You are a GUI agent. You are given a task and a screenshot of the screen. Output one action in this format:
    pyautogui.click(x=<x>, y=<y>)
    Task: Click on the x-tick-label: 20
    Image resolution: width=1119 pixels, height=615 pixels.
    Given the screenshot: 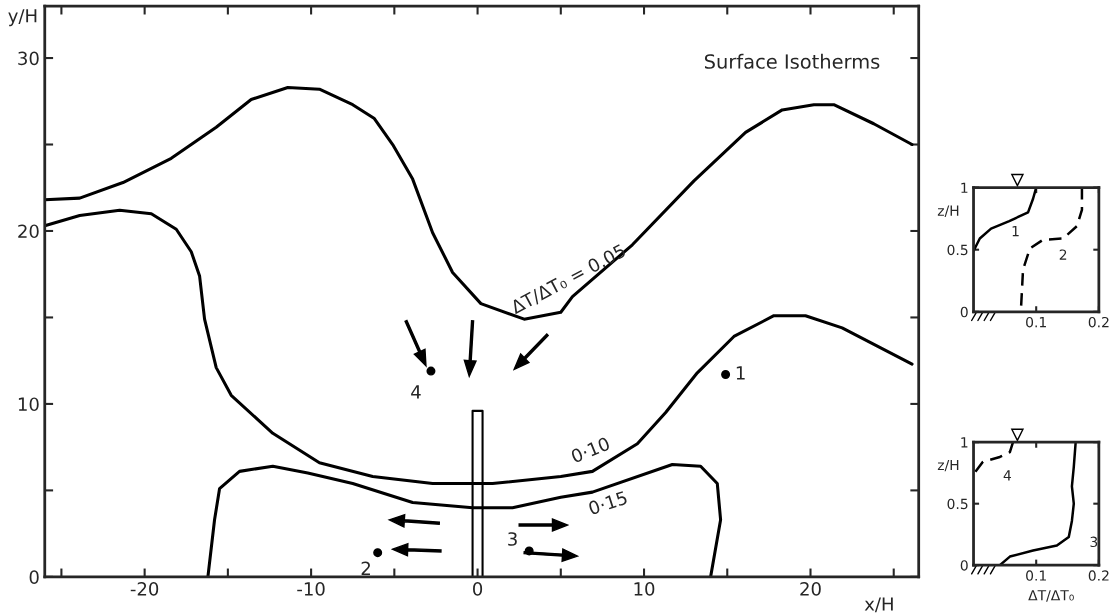 What is the action you would take?
    pyautogui.click(x=810, y=589)
    